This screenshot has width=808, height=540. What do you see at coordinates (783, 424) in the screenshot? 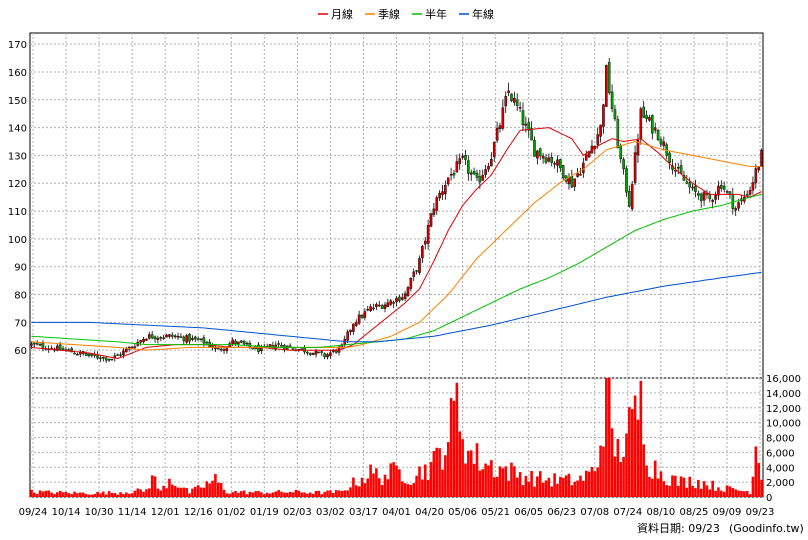
I see `volume-tick-label: 10,000` at bounding box center [783, 424].